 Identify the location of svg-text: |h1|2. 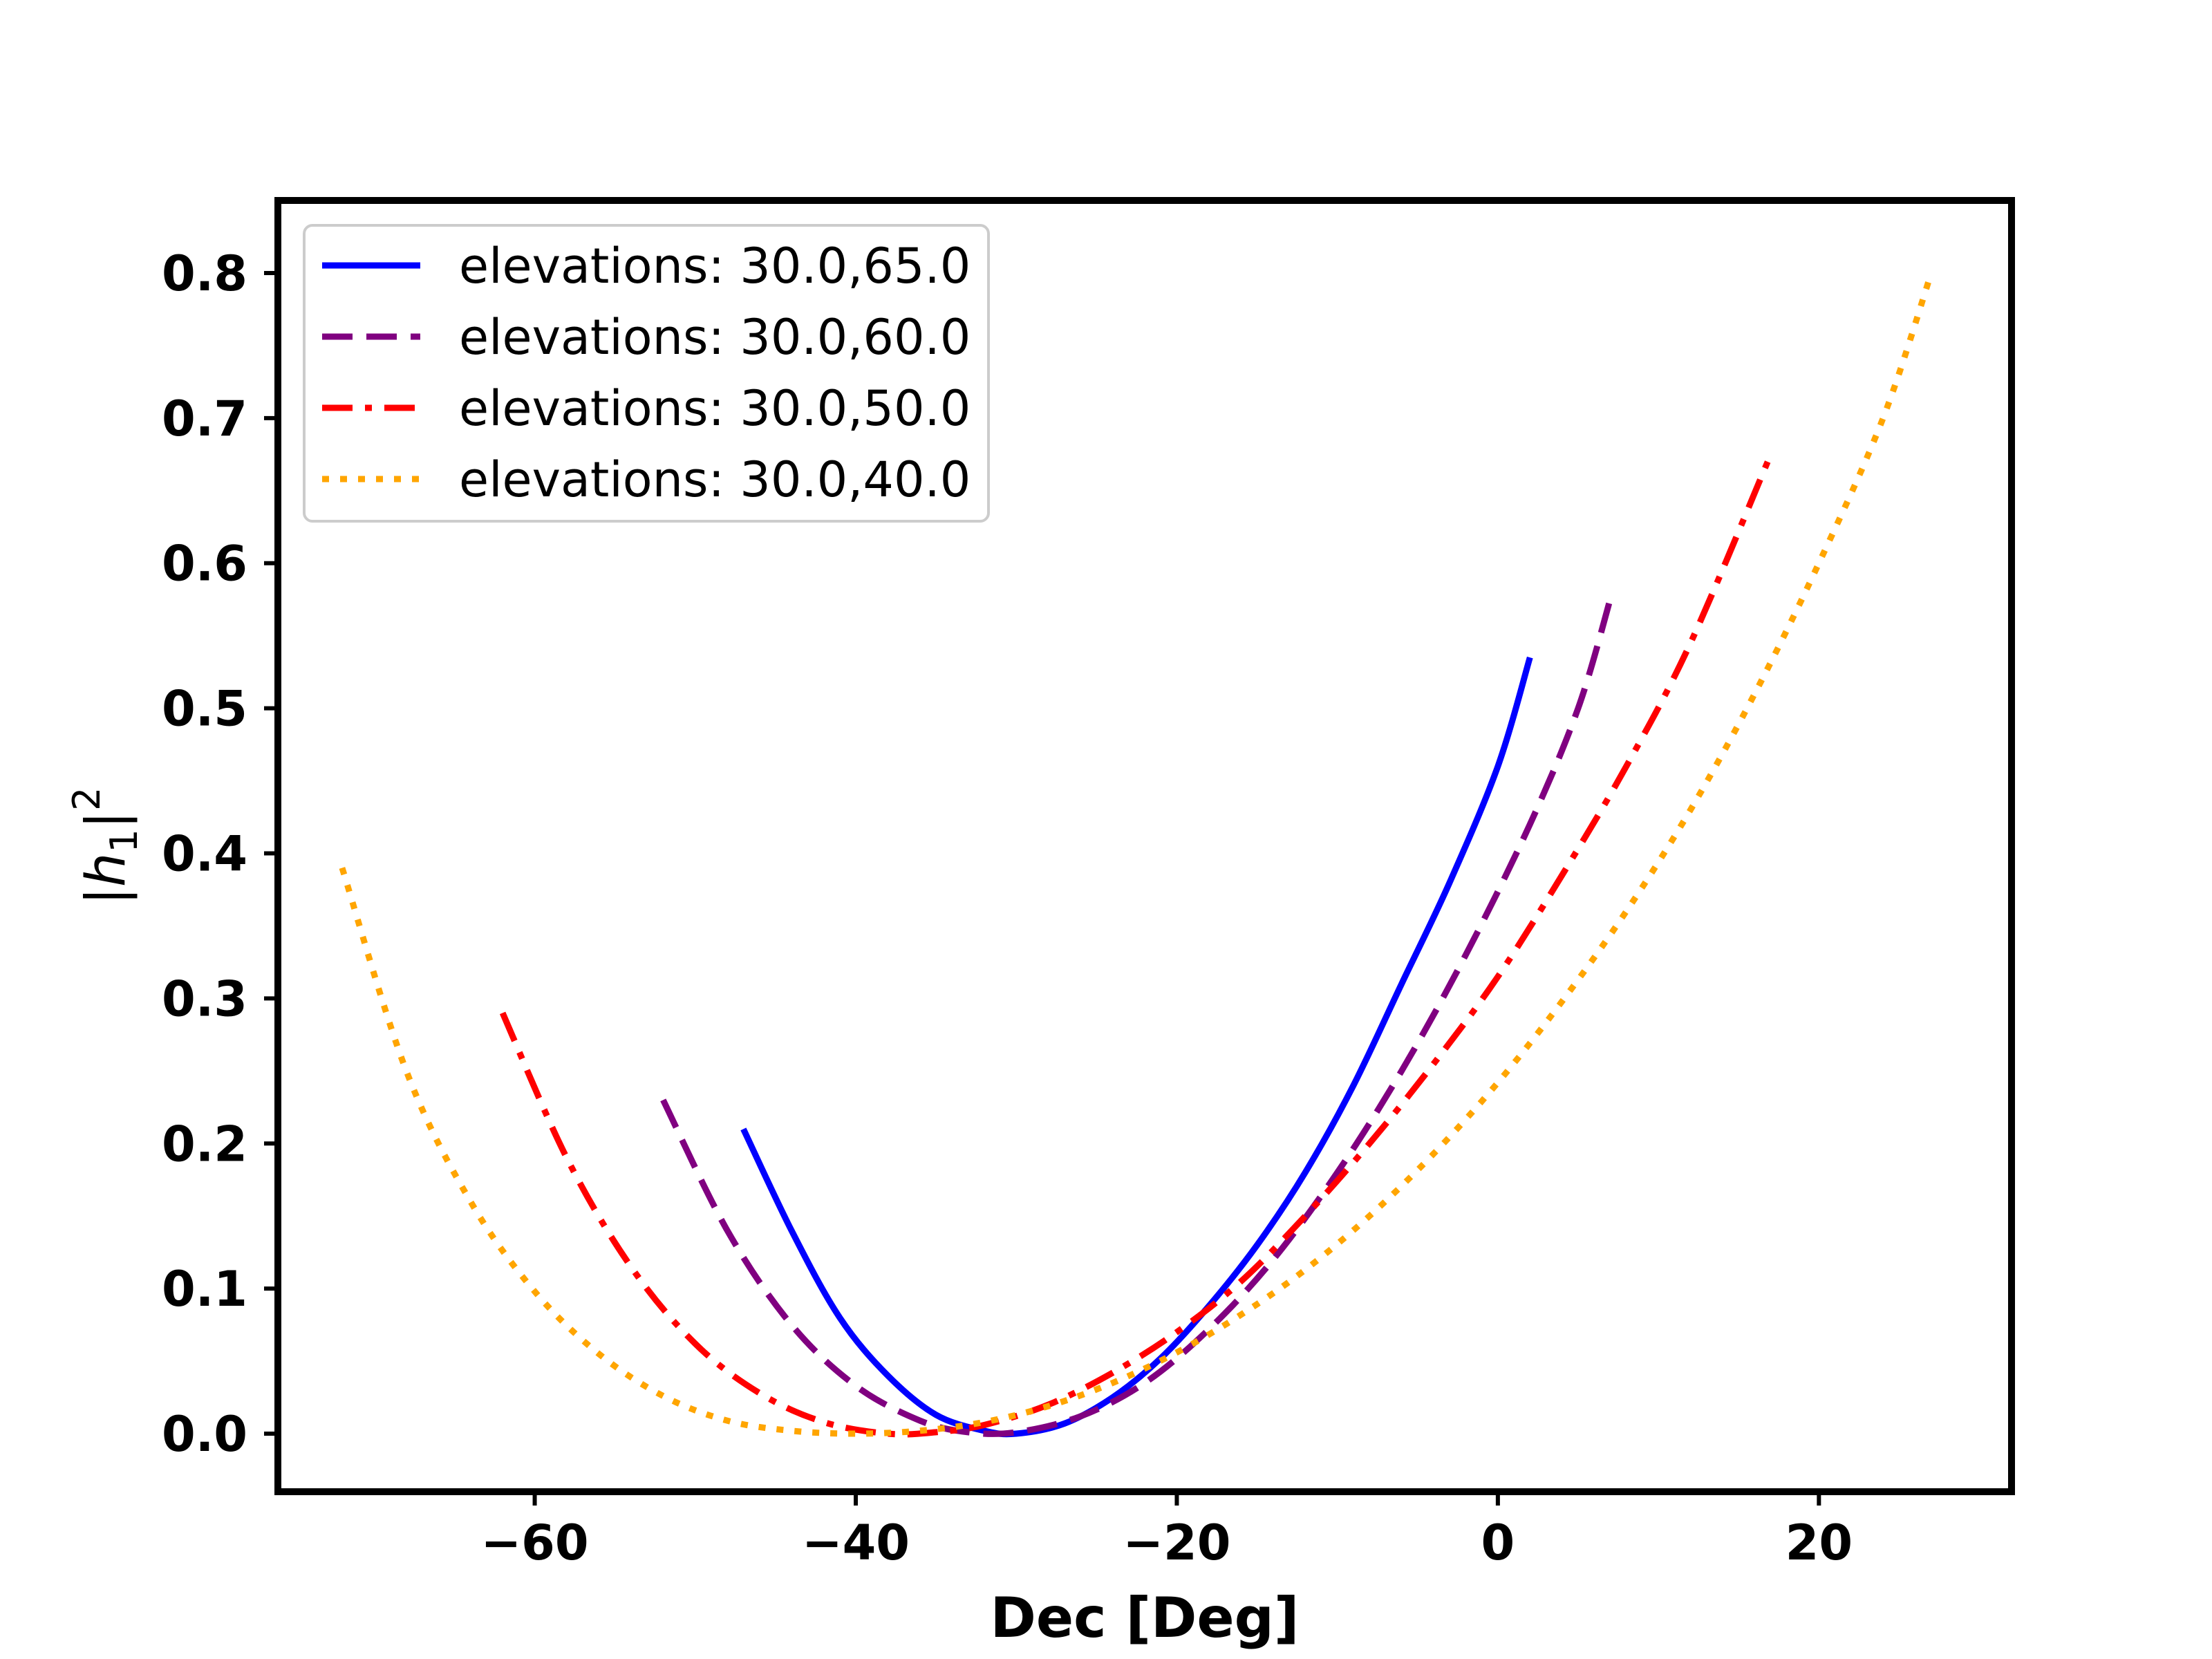
(106, 847).